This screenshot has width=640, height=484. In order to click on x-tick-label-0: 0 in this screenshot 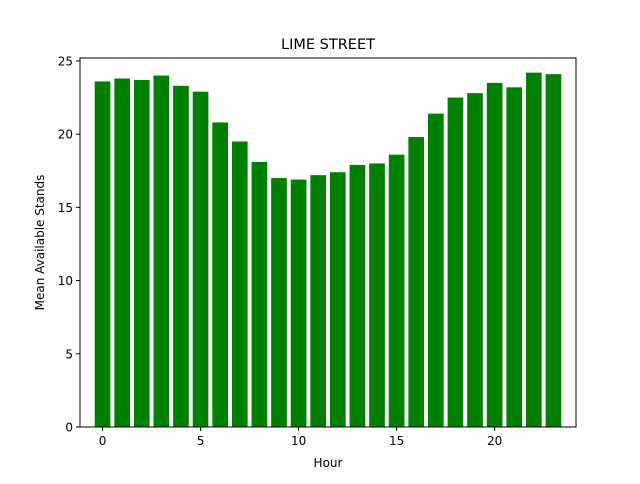, I will do `click(103, 441)`.